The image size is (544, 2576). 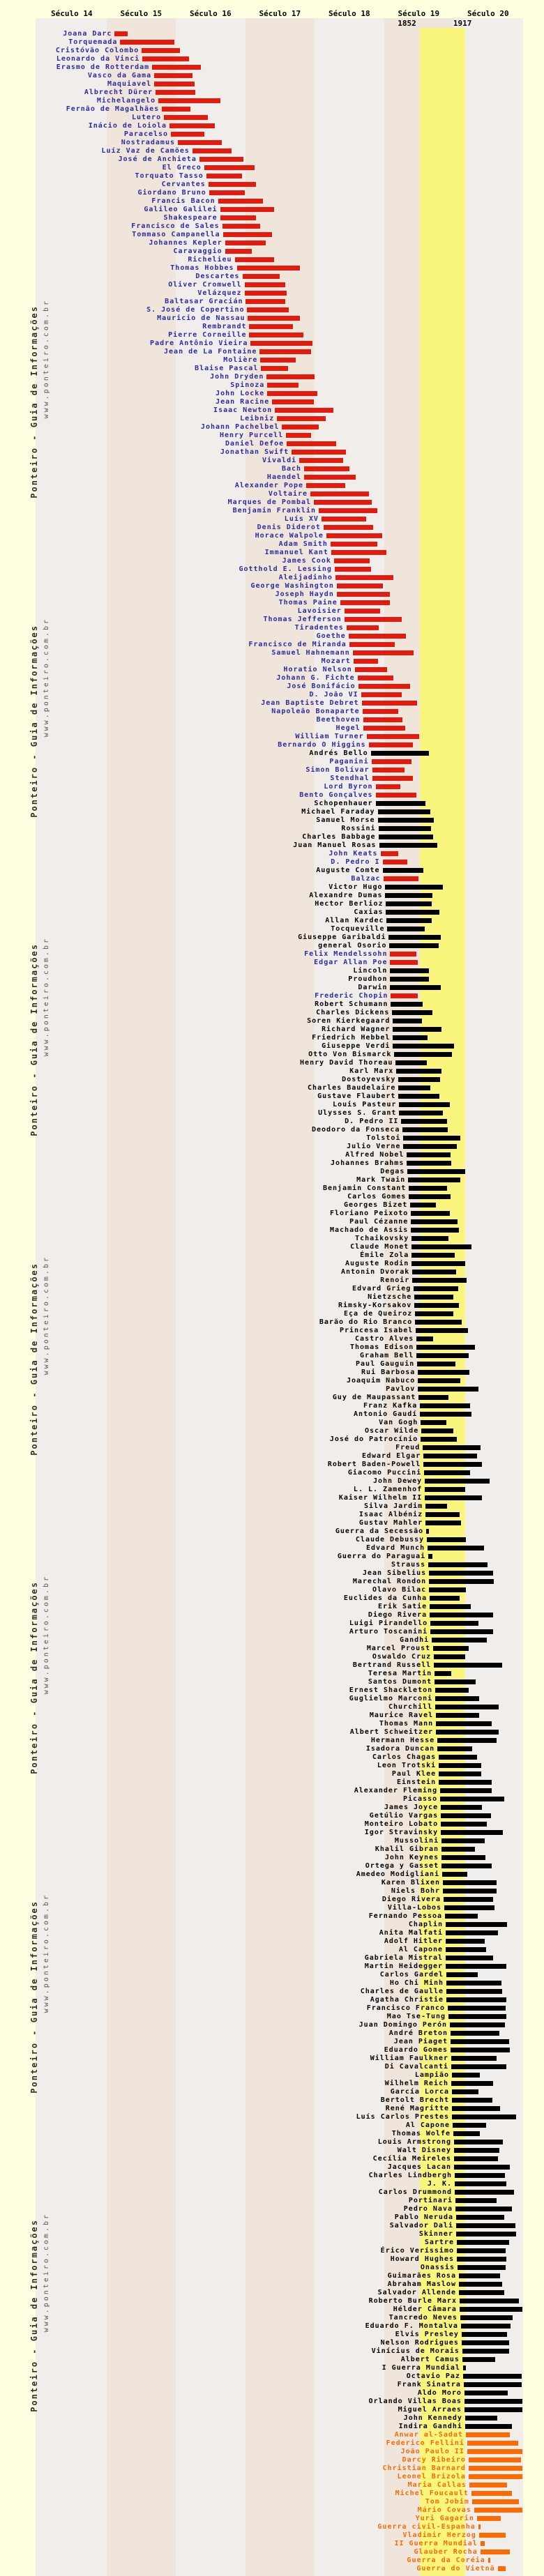 I want to click on person-label: Jonathan Swift, so click(x=254, y=452).